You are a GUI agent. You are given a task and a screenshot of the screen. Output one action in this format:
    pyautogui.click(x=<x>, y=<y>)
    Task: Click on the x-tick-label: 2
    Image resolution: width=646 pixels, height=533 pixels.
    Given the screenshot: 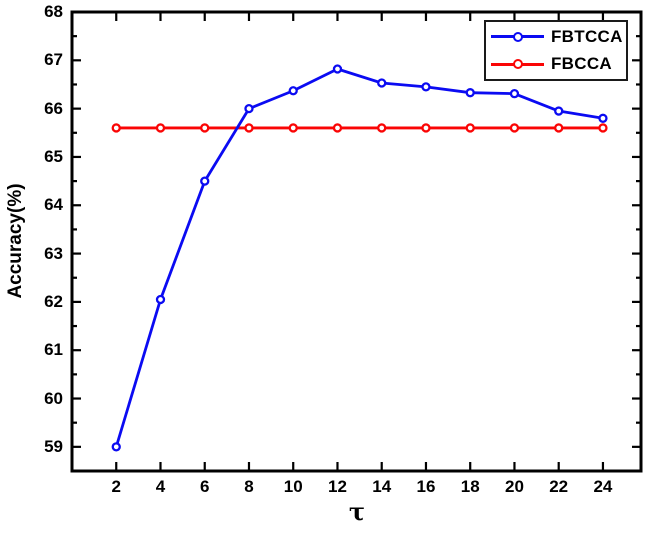 What is the action you would take?
    pyautogui.click(x=116, y=486)
    